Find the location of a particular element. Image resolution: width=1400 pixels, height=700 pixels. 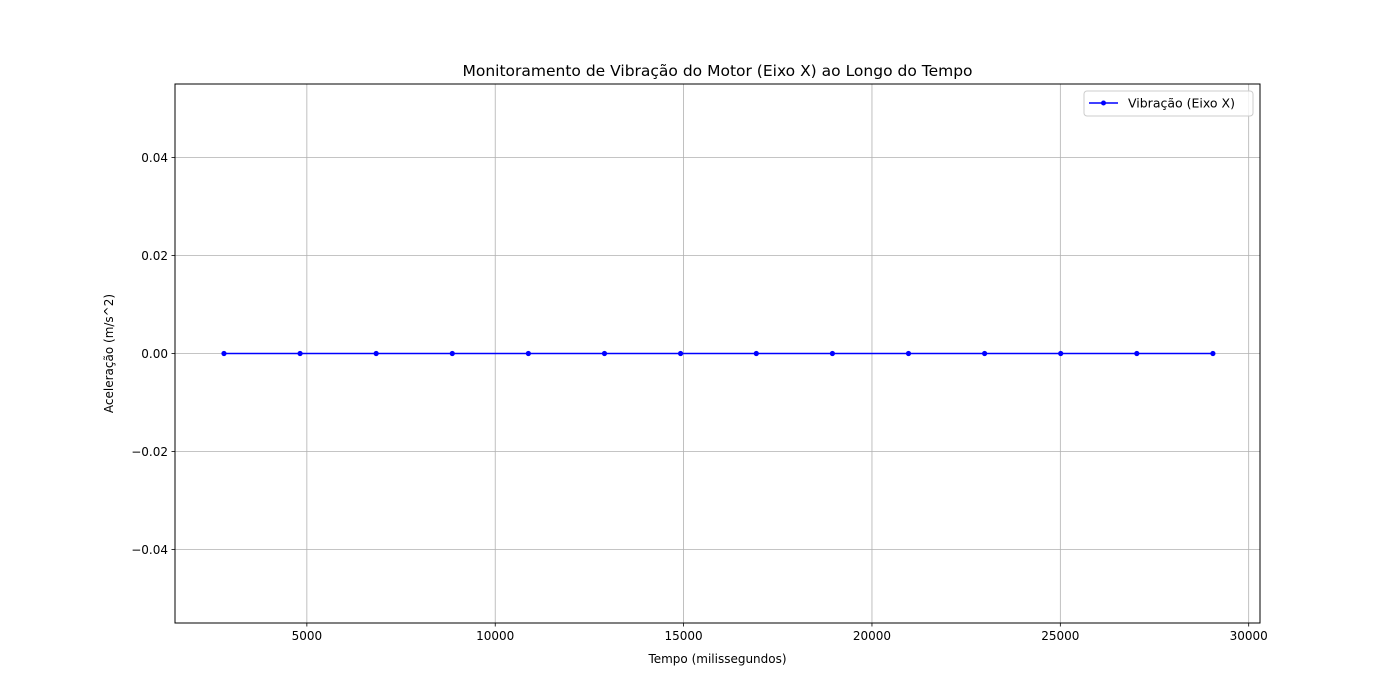

y-tick-label: −0.02 is located at coordinates (149, 452).